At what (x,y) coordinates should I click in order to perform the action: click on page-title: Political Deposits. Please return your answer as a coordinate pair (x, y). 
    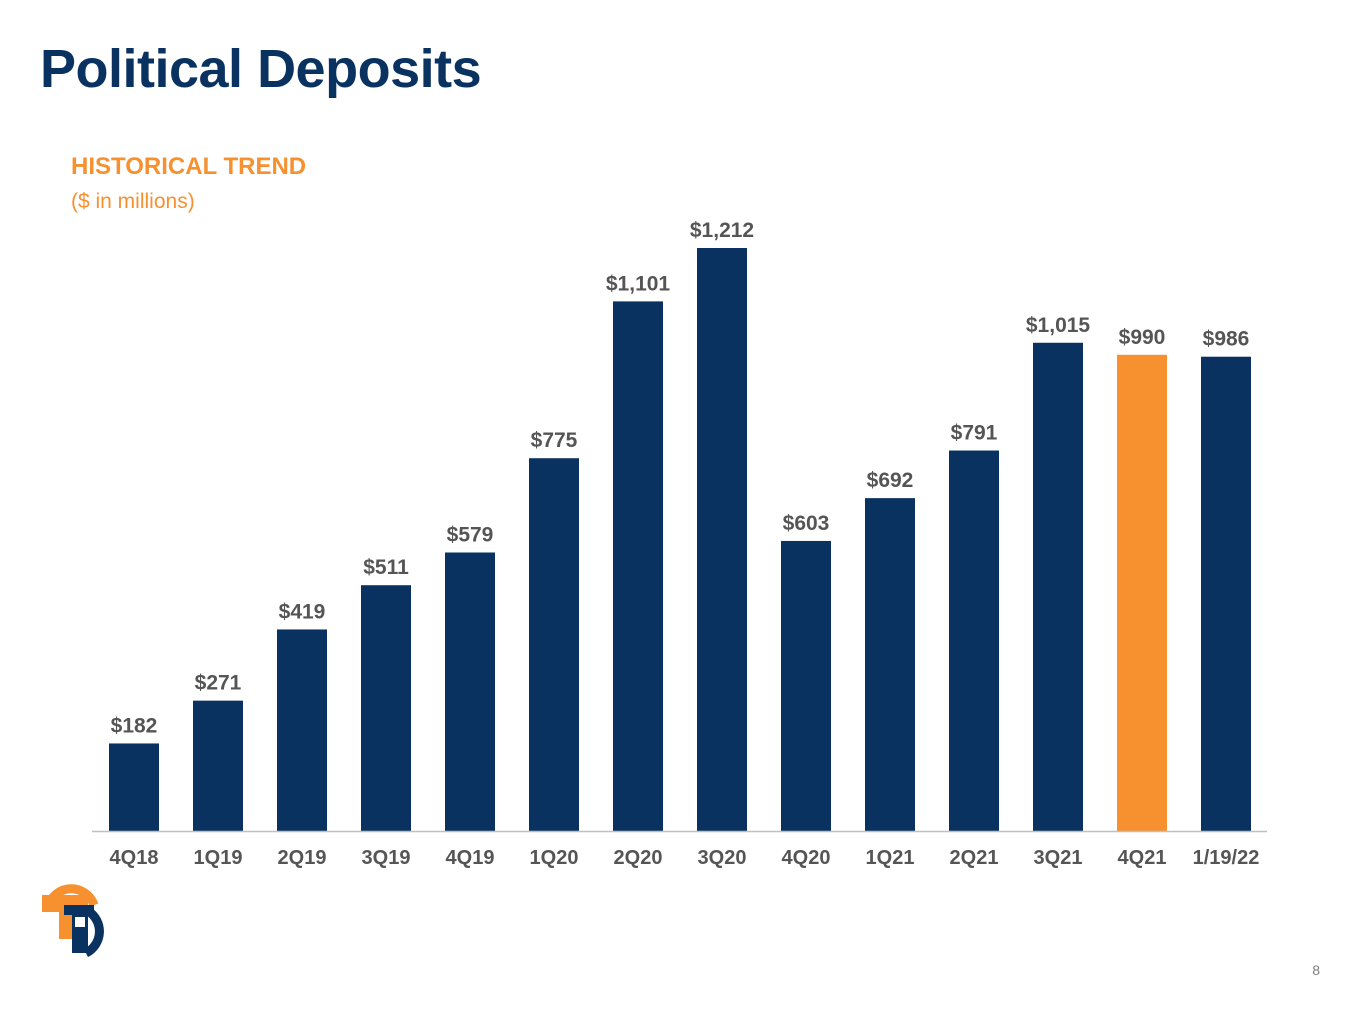
    Looking at the image, I should click on (261, 69).